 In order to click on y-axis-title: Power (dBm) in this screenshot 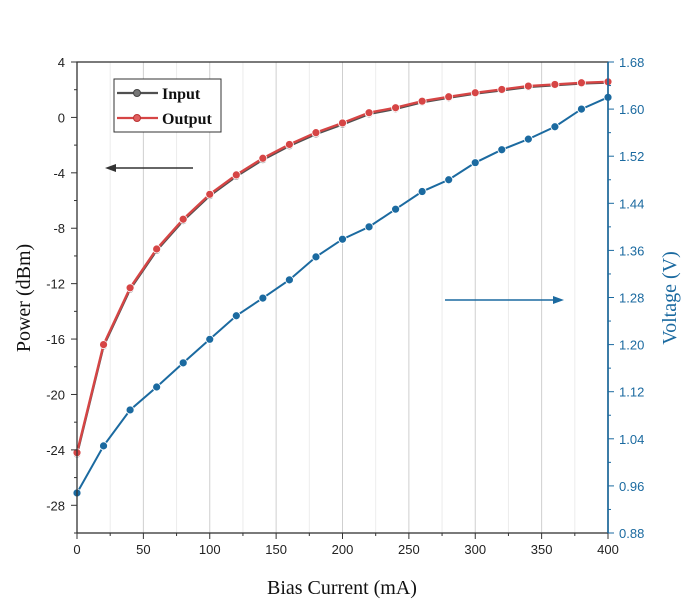, I will do `click(24, 298)`.